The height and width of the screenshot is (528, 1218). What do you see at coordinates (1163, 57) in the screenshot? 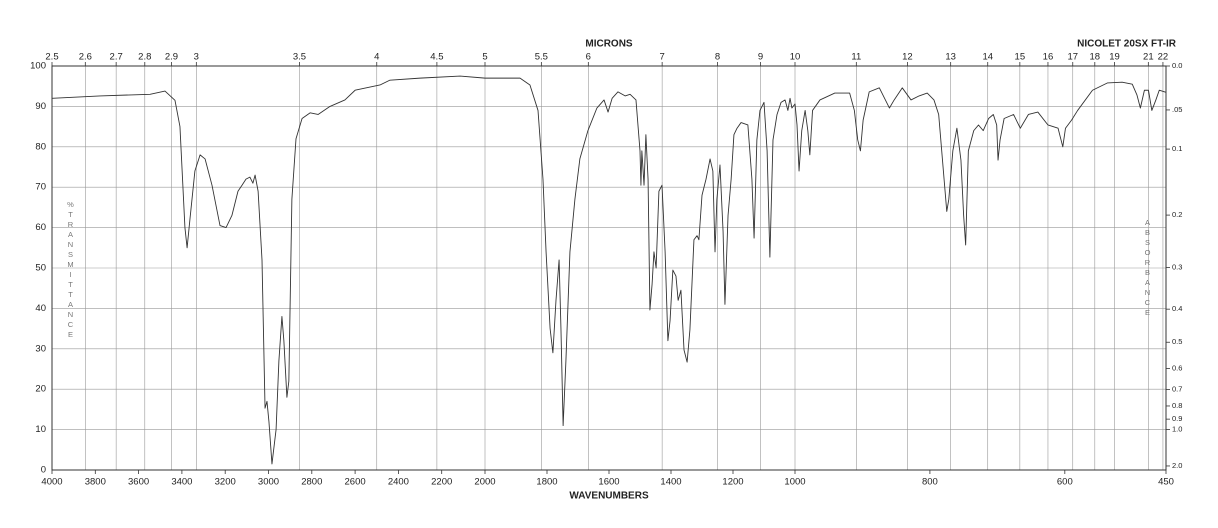
I see `x2-tick-label: 22` at bounding box center [1163, 57].